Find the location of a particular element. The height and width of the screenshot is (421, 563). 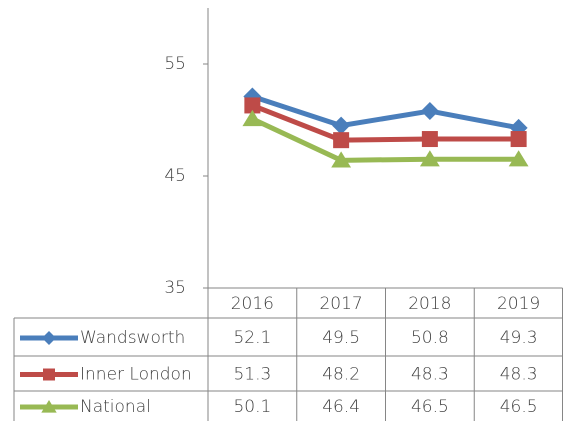

data-label: 48.2 is located at coordinates (341, 375).